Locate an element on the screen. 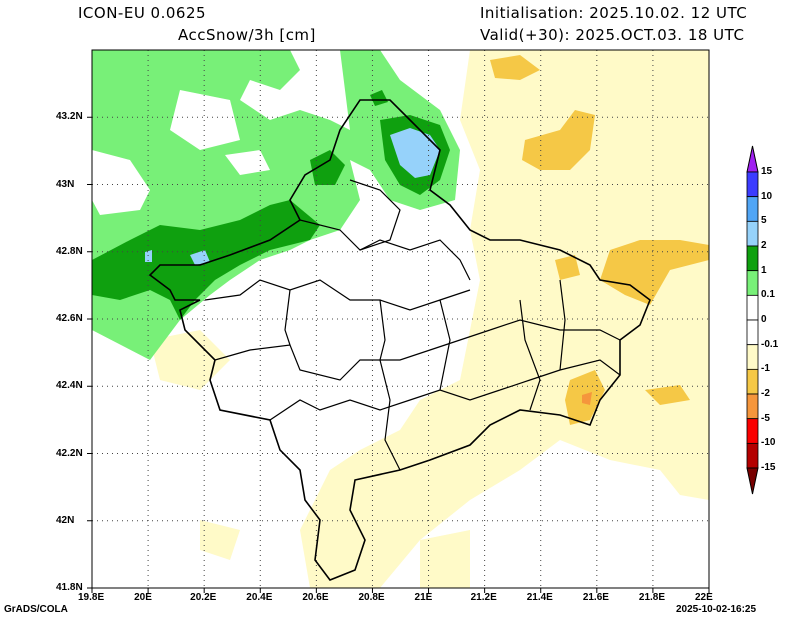  footer-timestamp: 2025-10-02-16:25 is located at coordinates (716, 609).